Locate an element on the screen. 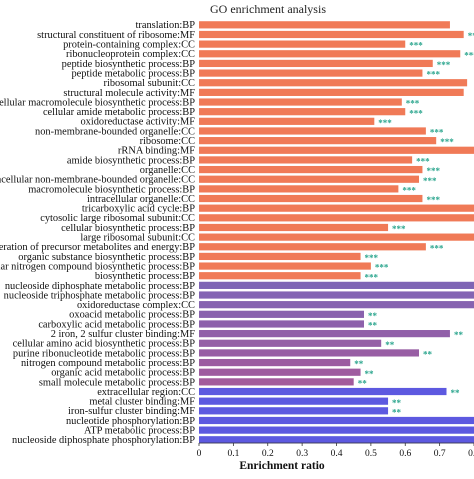 The height and width of the screenshot is (479, 474). category-label: oxidoreductase complex:CC is located at coordinates (136, 305).